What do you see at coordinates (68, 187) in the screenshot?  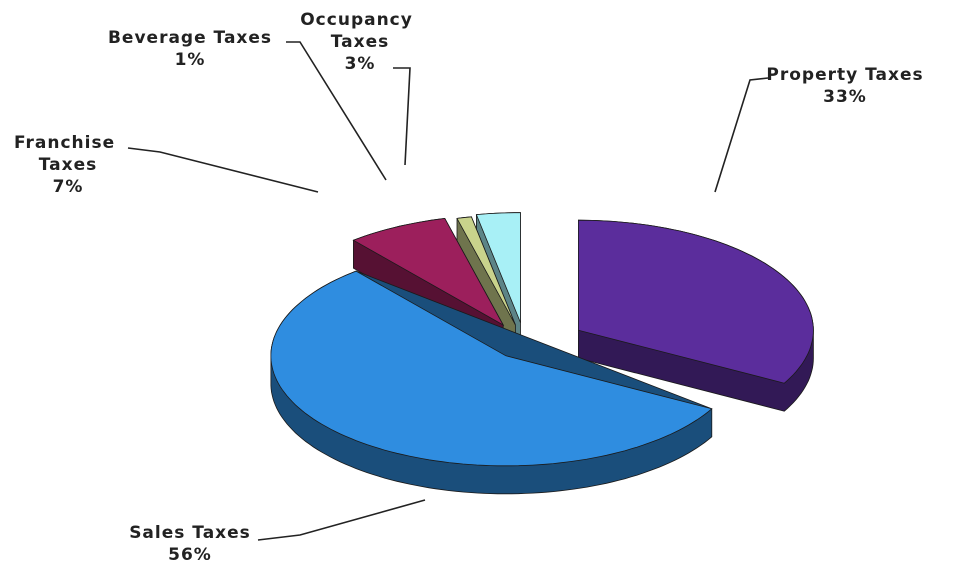 I see `value-label: 7%` at bounding box center [68, 187].